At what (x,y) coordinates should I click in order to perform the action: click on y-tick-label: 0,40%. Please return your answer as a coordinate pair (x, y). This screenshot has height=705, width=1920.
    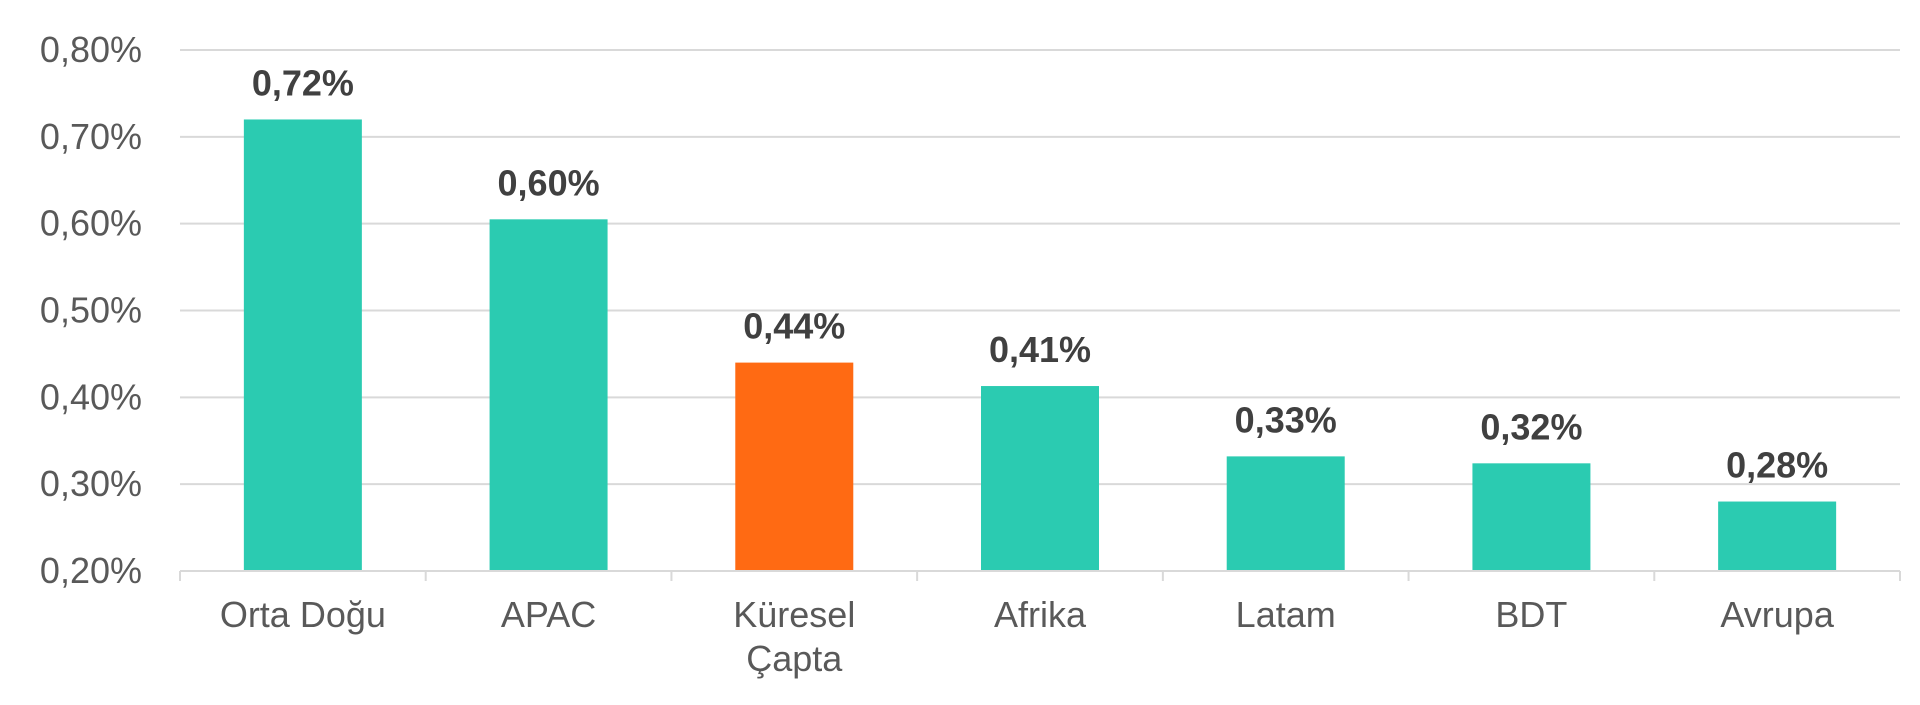
    Looking at the image, I should click on (91, 396).